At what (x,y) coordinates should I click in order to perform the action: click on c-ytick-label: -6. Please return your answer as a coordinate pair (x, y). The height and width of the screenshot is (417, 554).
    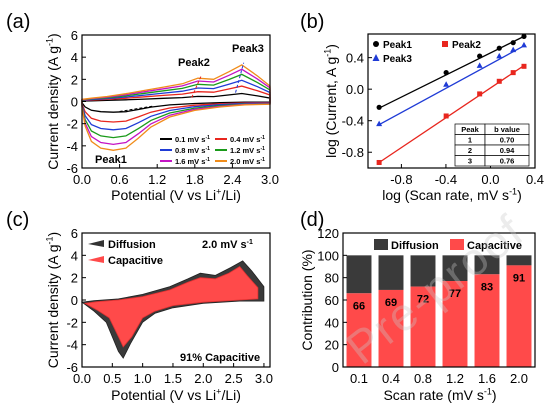
    Looking at the image, I should click on (72, 367).